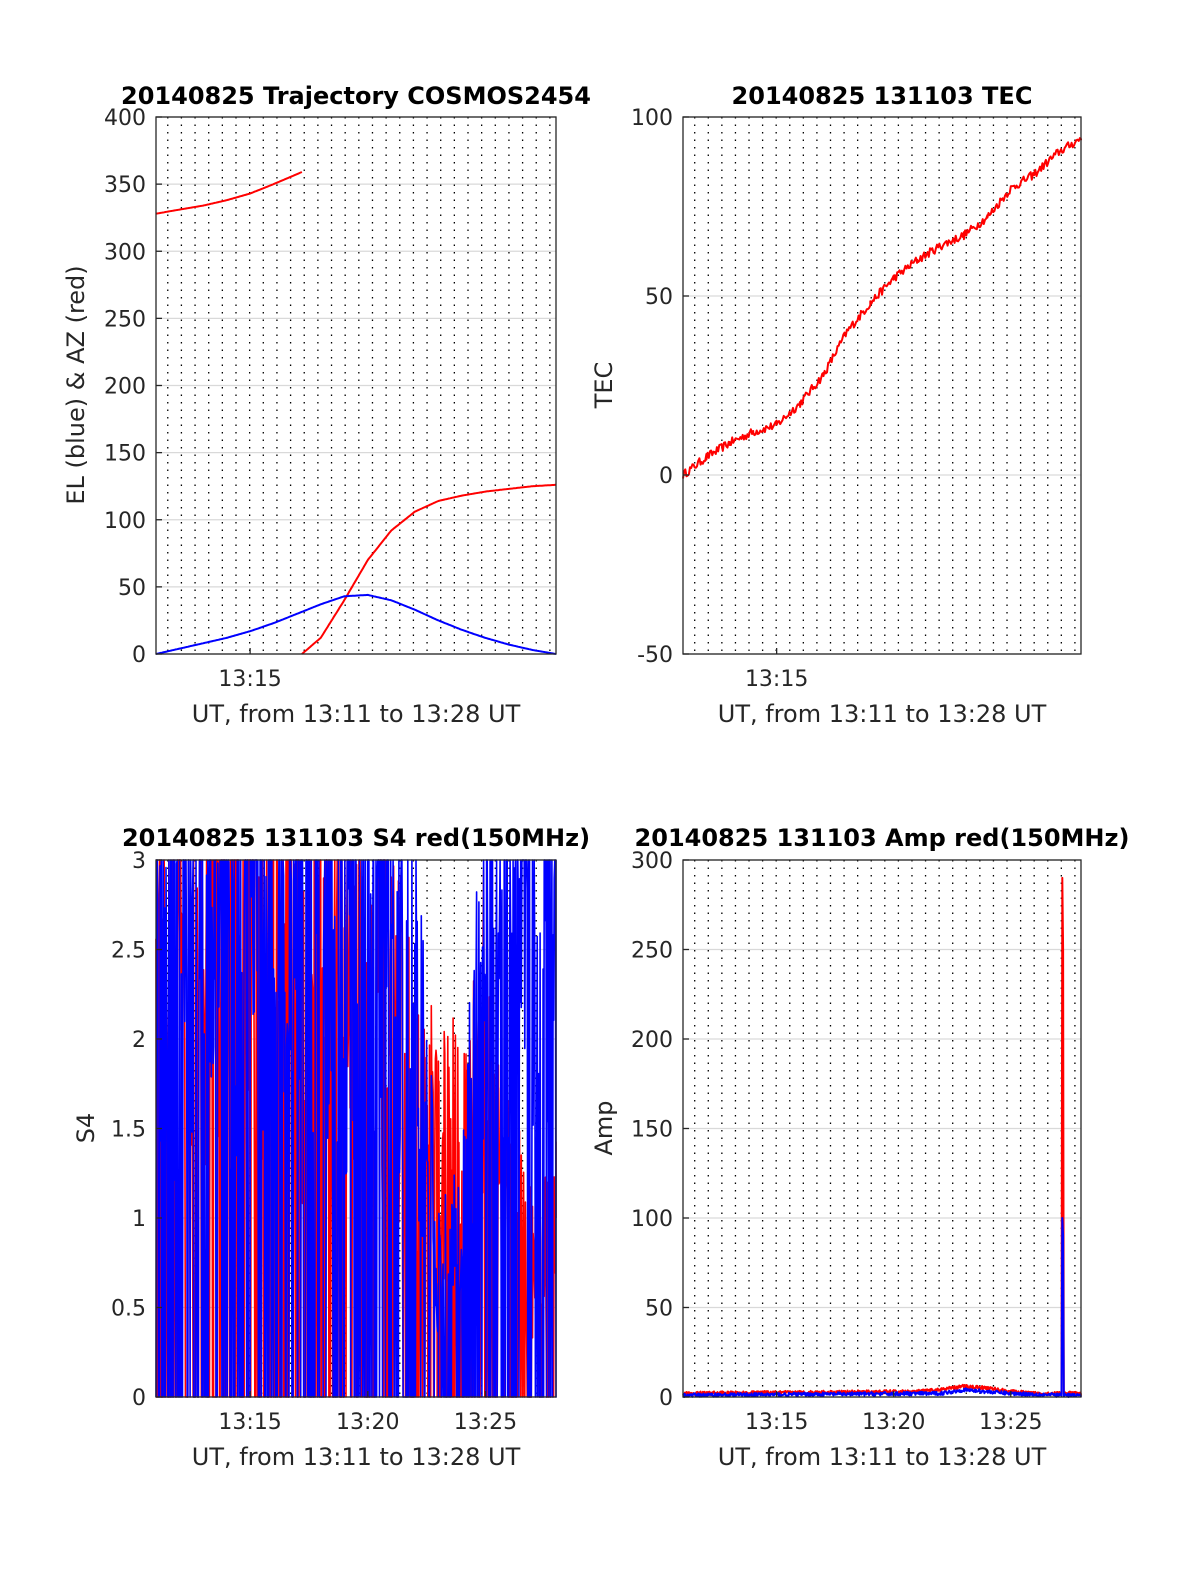 This screenshot has width=1200, height=1575. Describe the element at coordinates (882, 838) in the screenshot. I see `title-amp: 20140825 131103 Amp red(150MHz)` at that location.